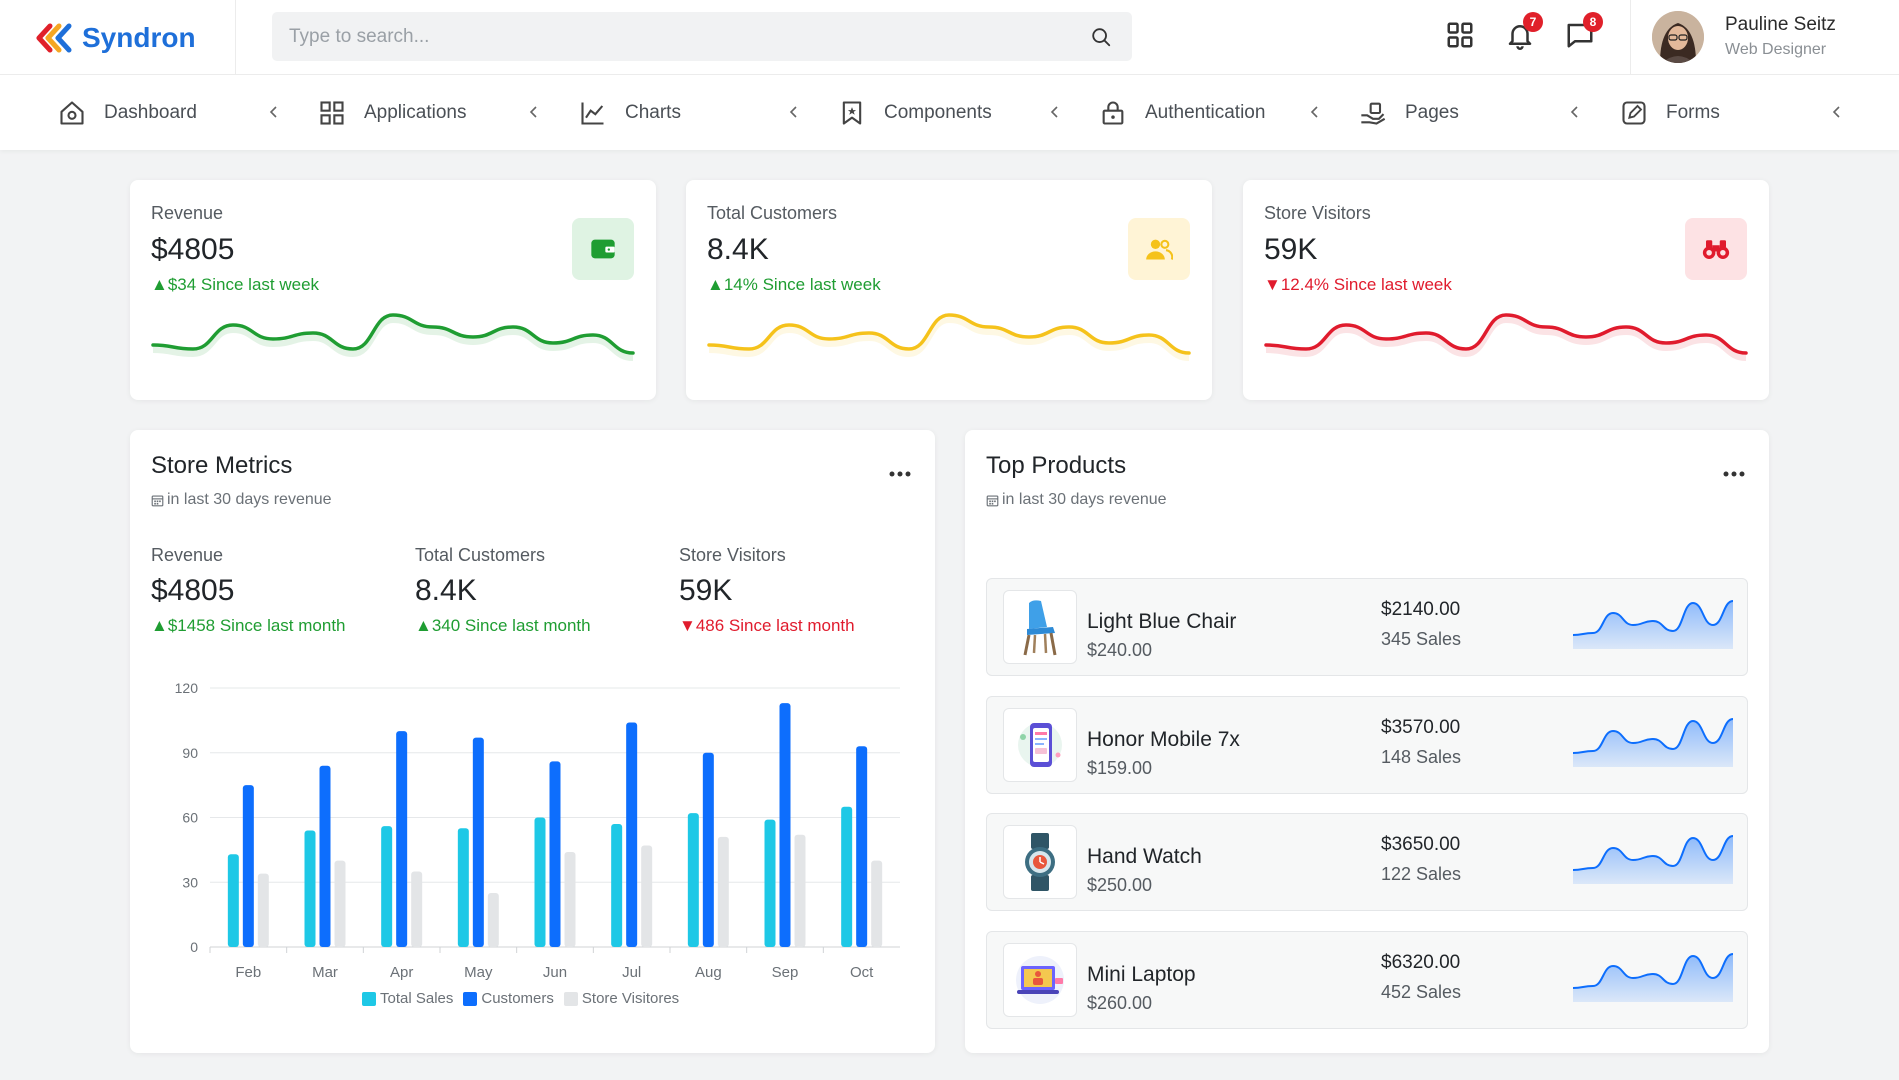 This screenshot has width=1899, height=1080. Describe the element at coordinates (1520, 37) in the screenshot. I see `bell-icon` at that location.